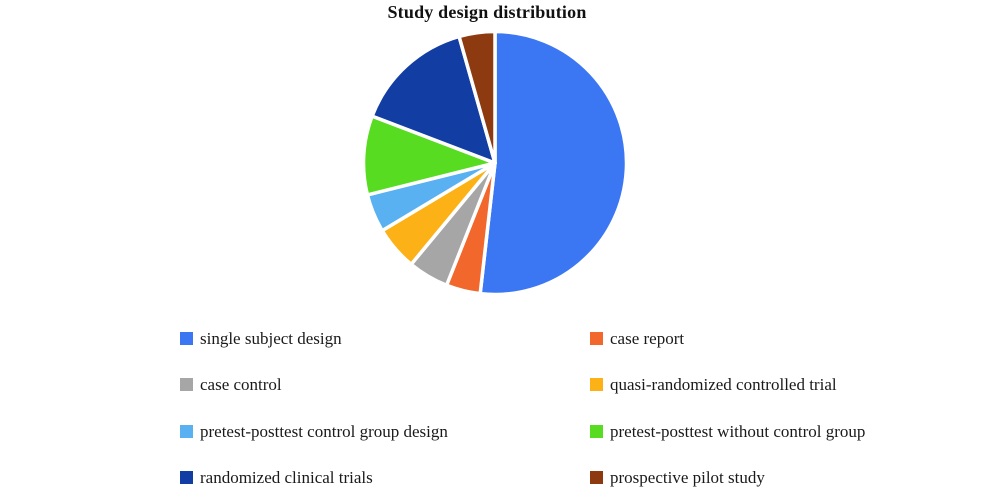  What do you see at coordinates (385, 338) in the screenshot?
I see `legend-item: single subject design` at bounding box center [385, 338].